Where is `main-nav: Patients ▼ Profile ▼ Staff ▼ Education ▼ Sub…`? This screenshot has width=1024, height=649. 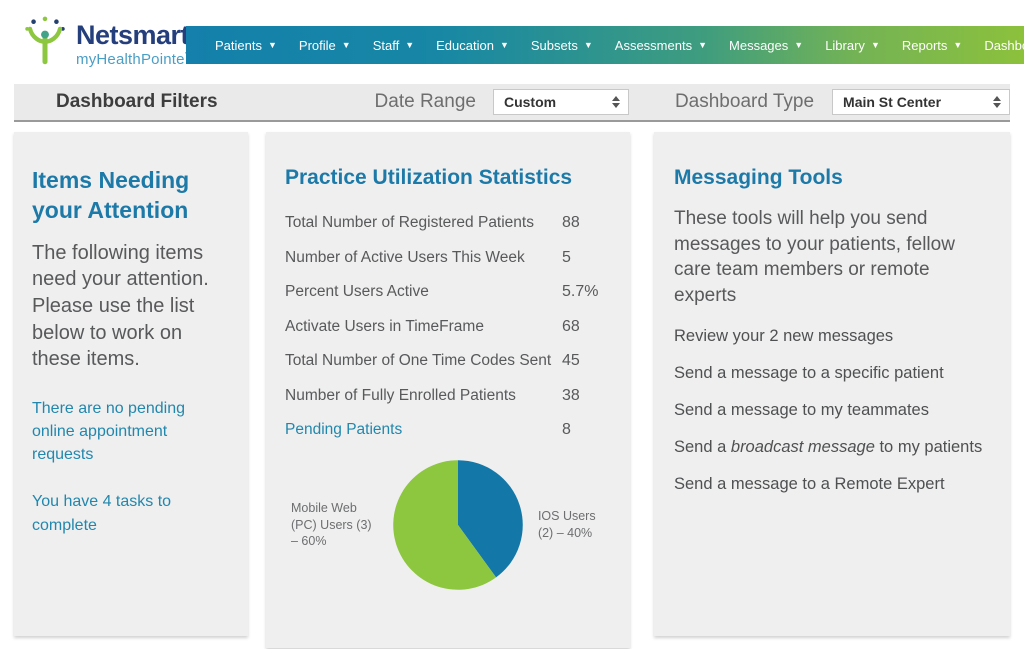 main-nav: Patients ▼ Profile ▼ Staff ▼ Education ▼ Sub… is located at coordinates (605, 45).